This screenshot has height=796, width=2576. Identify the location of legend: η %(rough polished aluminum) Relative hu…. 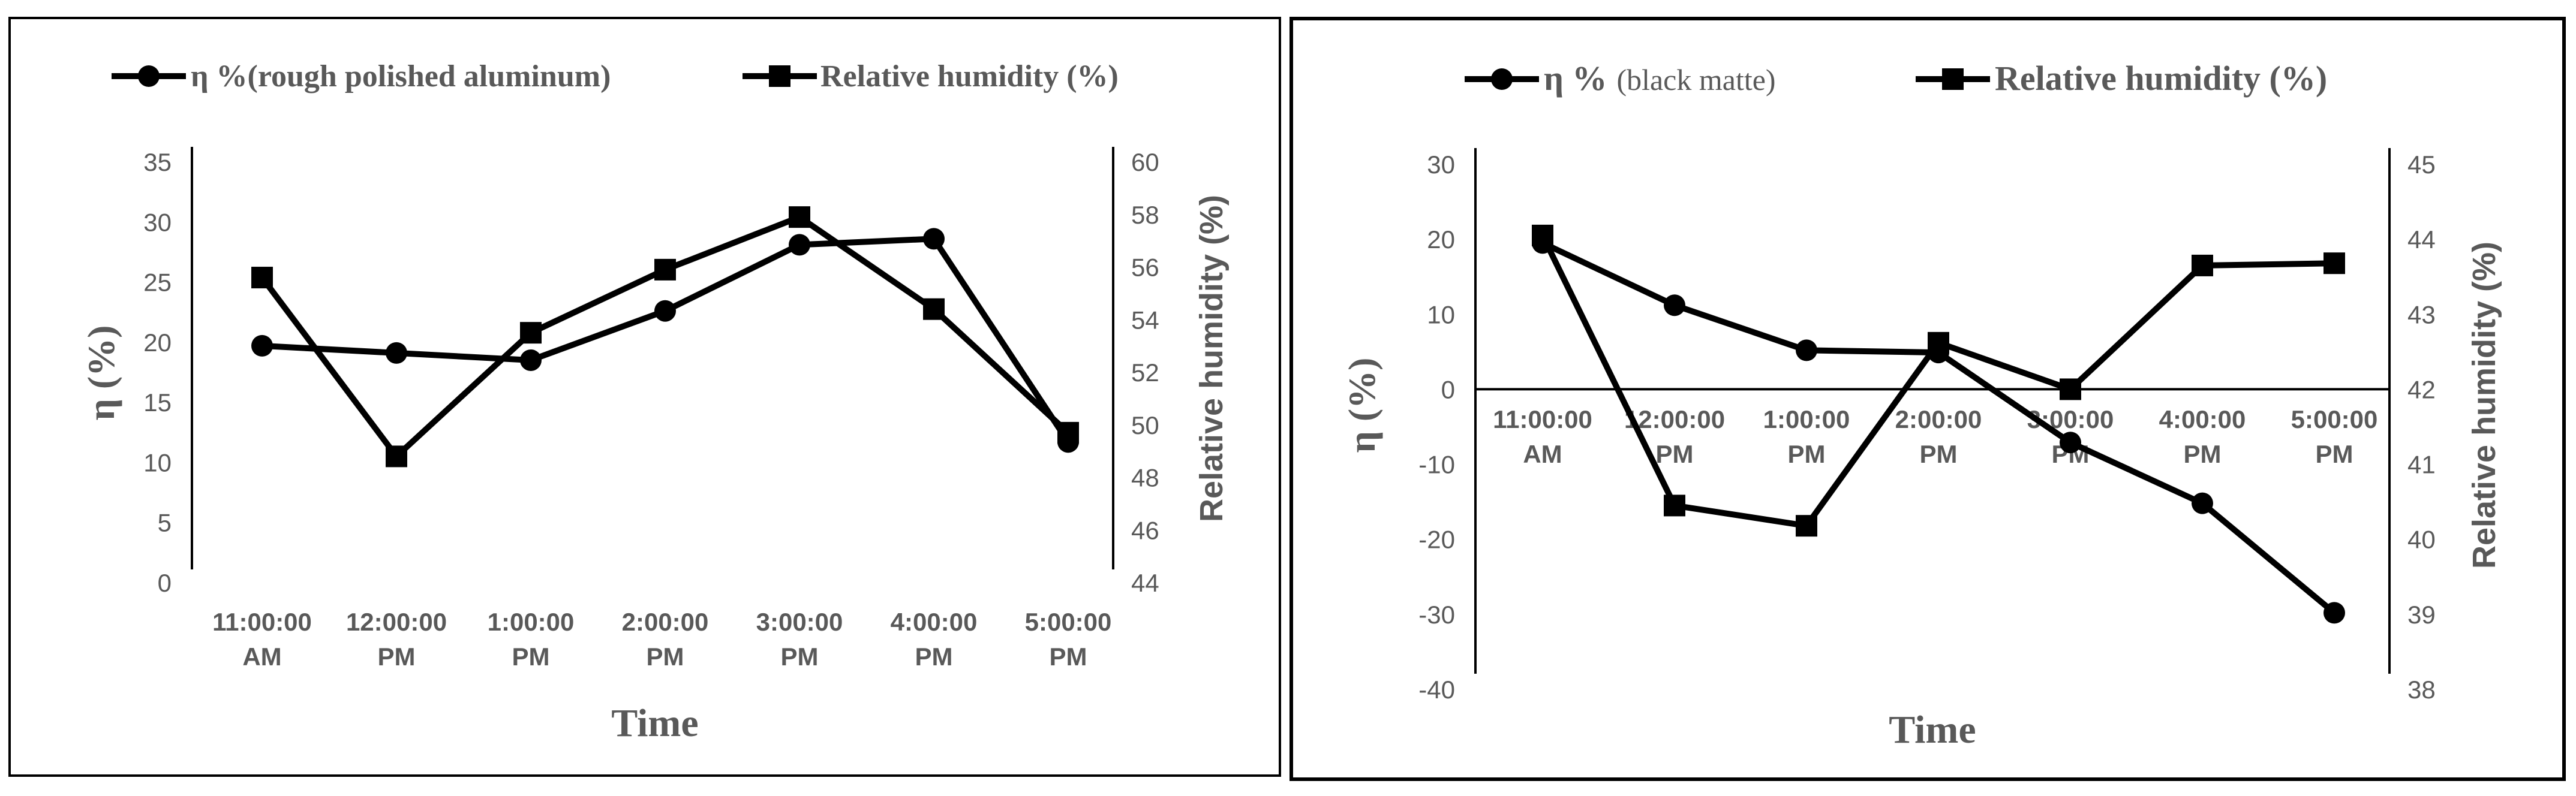
(616, 76).